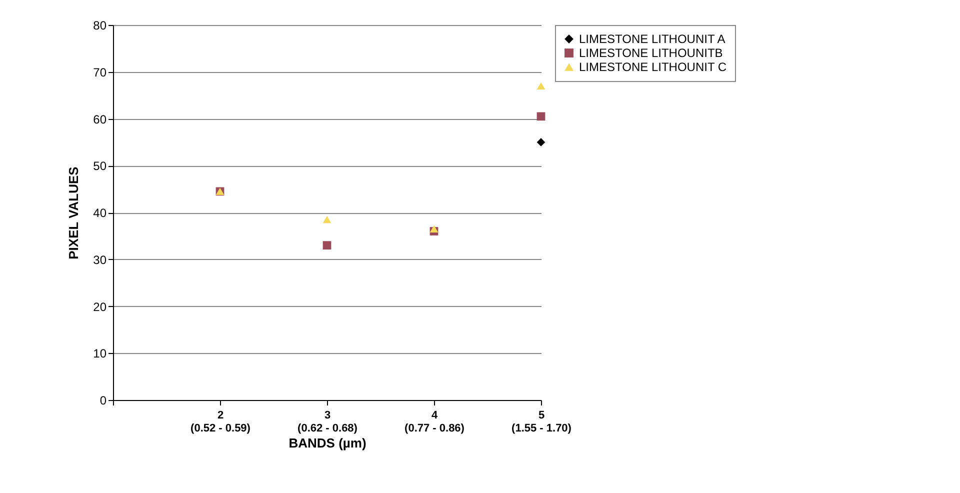  I want to click on legend-label: LIMESTONE LITHOUNITB, so click(651, 53).